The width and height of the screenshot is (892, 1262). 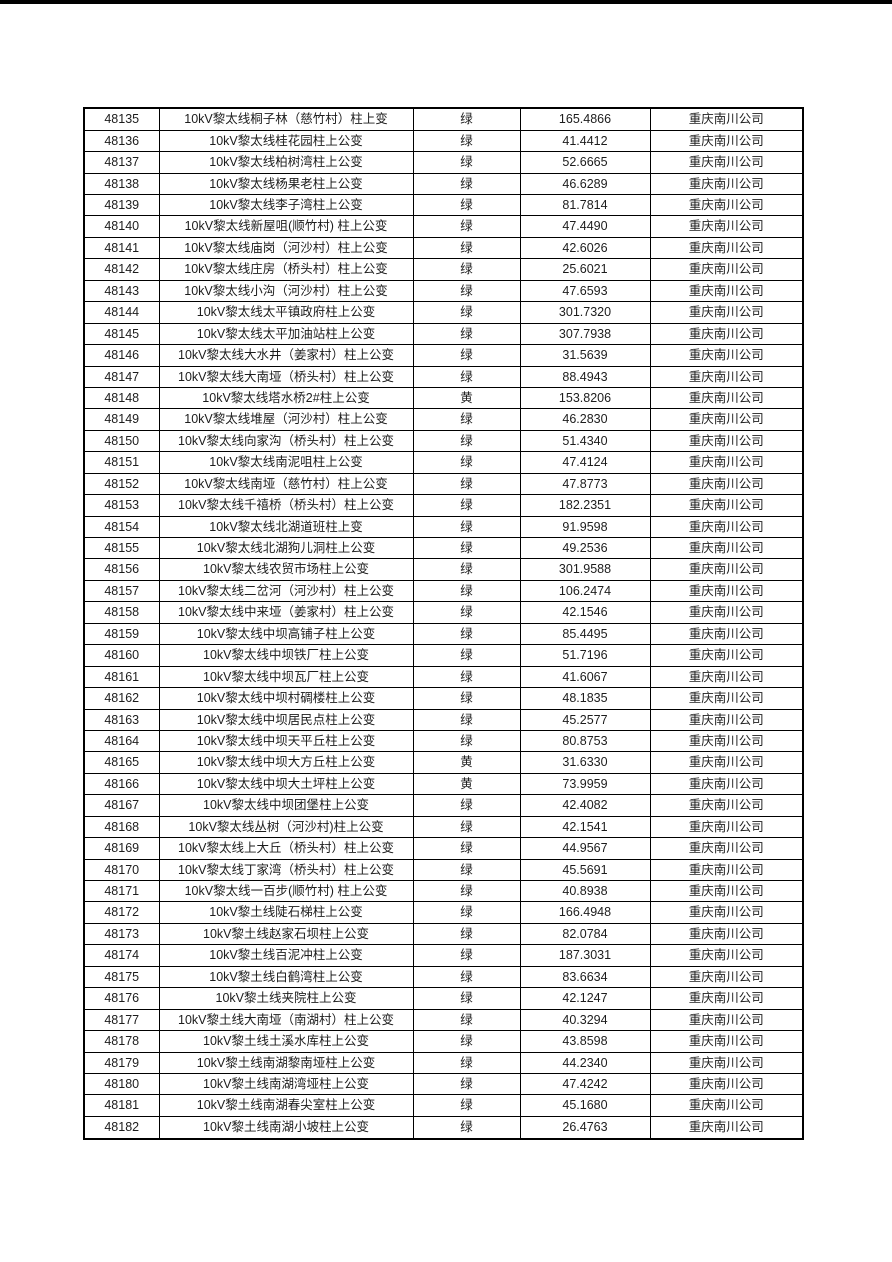 I want to click on cell-value: 301.9588, so click(x=585, y=569).